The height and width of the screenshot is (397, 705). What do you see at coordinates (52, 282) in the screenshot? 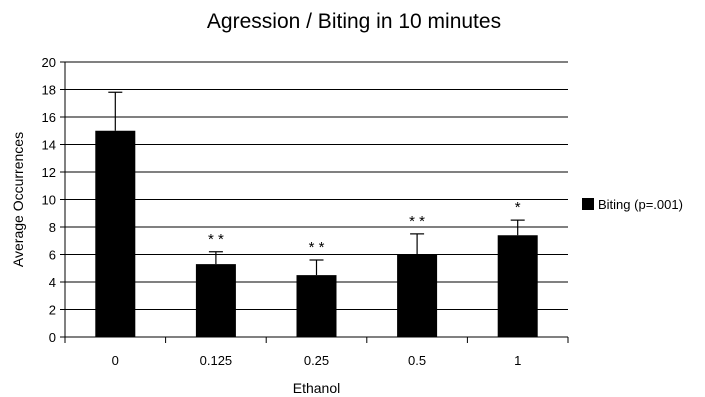
I see `y-tick-label: 4` at bounding box center [52, 282].